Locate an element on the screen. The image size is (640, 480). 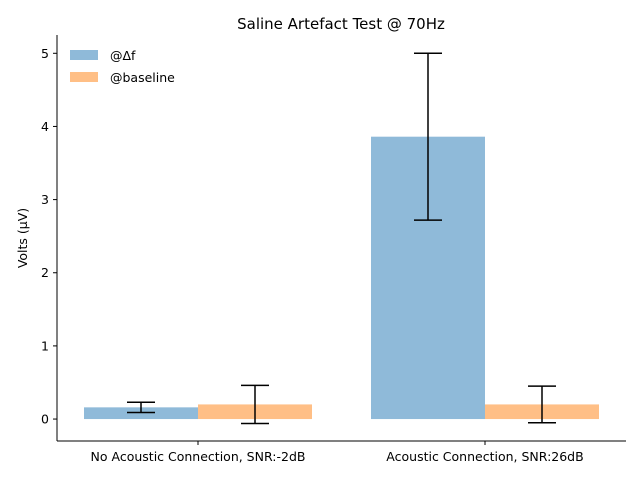
y-tick-label: 4 is located at coordinates (45, 126).